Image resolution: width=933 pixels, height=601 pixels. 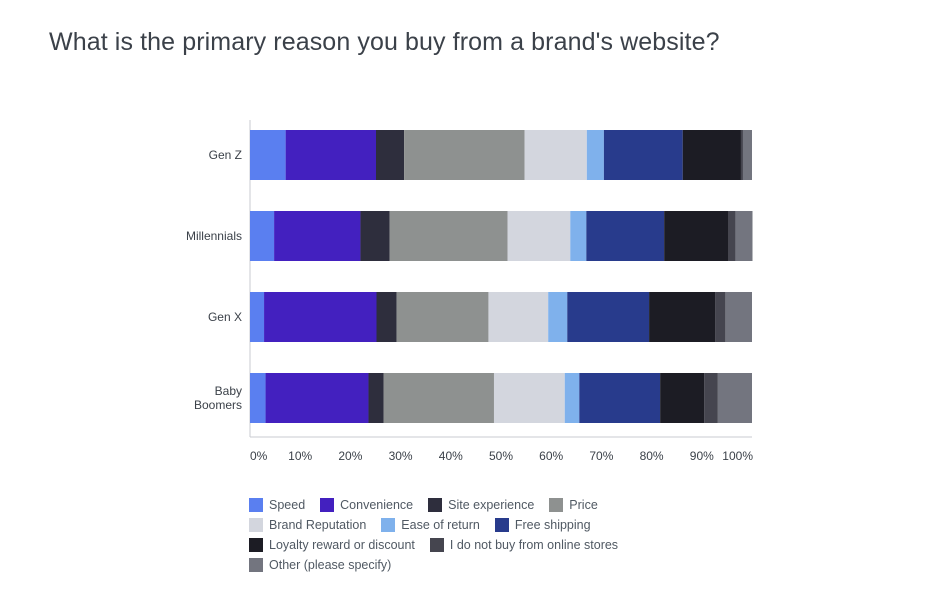 What do you see at coordinates (601, 456) in the screenshot?
I see `x-tick-label: 70%` at bounding box center [601, 456].